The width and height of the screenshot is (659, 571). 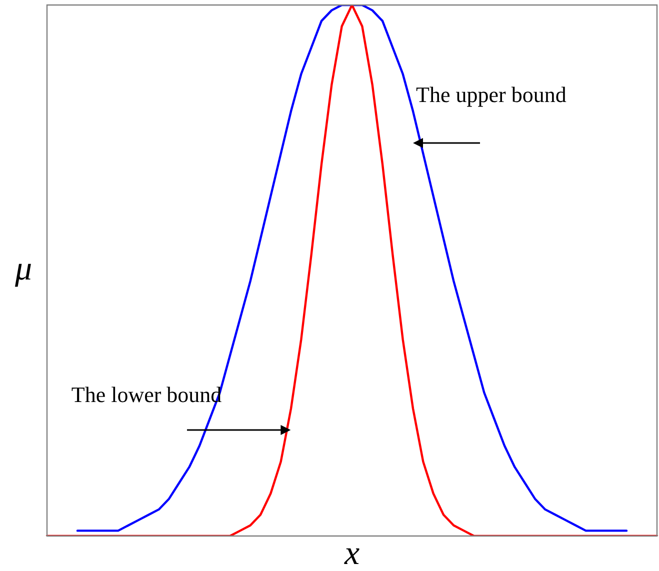 What do you see at coordinates (491, 95) in the screenshot?
I see `annotation: The upper bound` at bounding box center [491, 95].